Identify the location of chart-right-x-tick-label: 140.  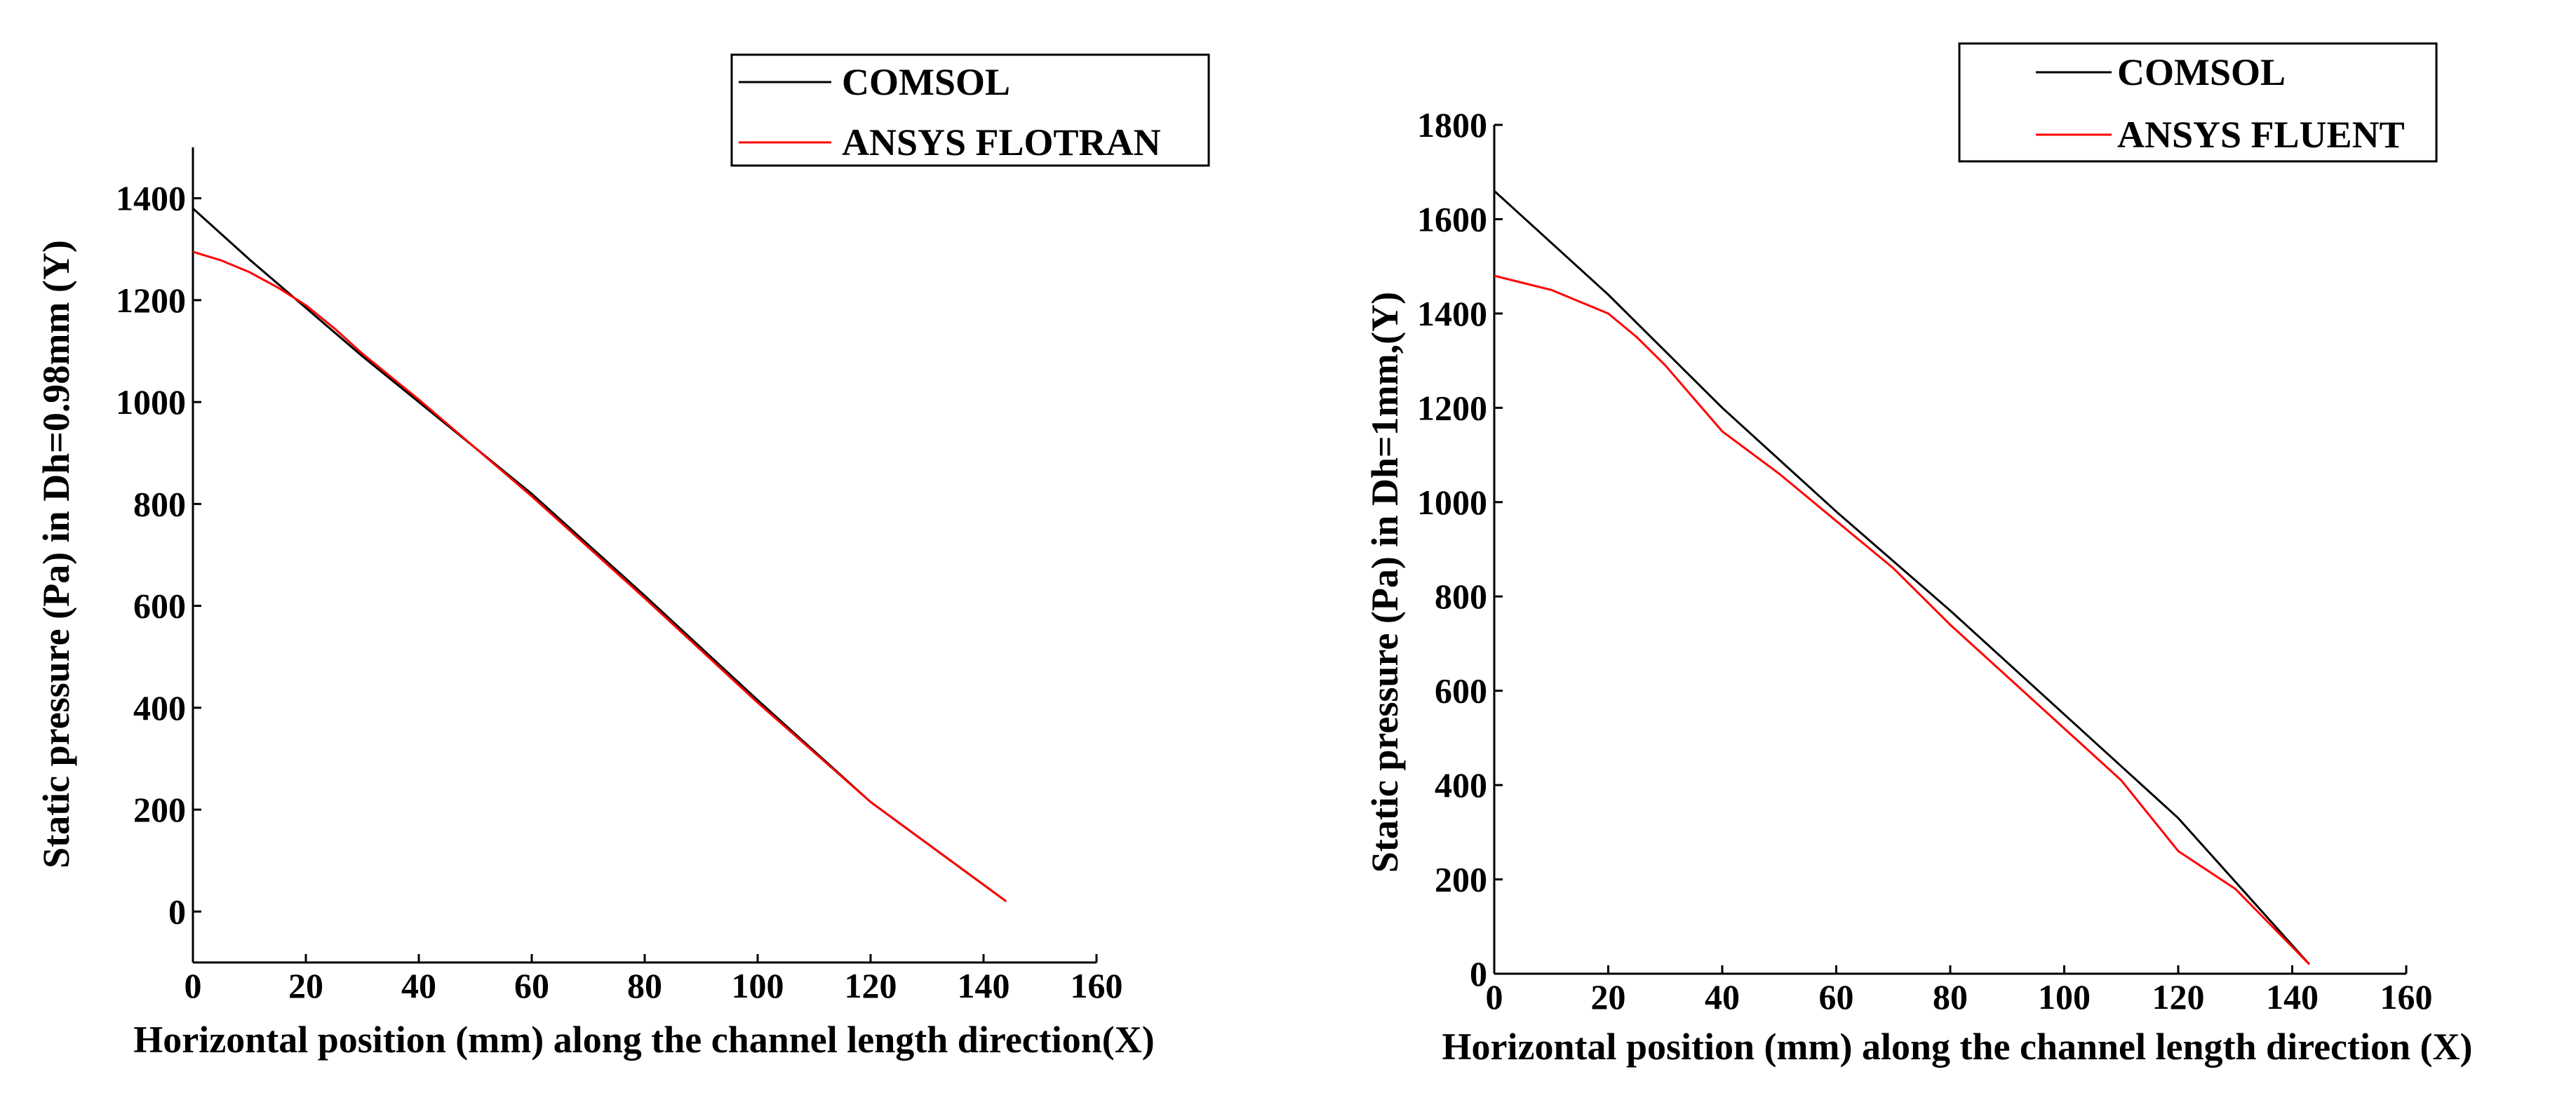
(2292, 997).